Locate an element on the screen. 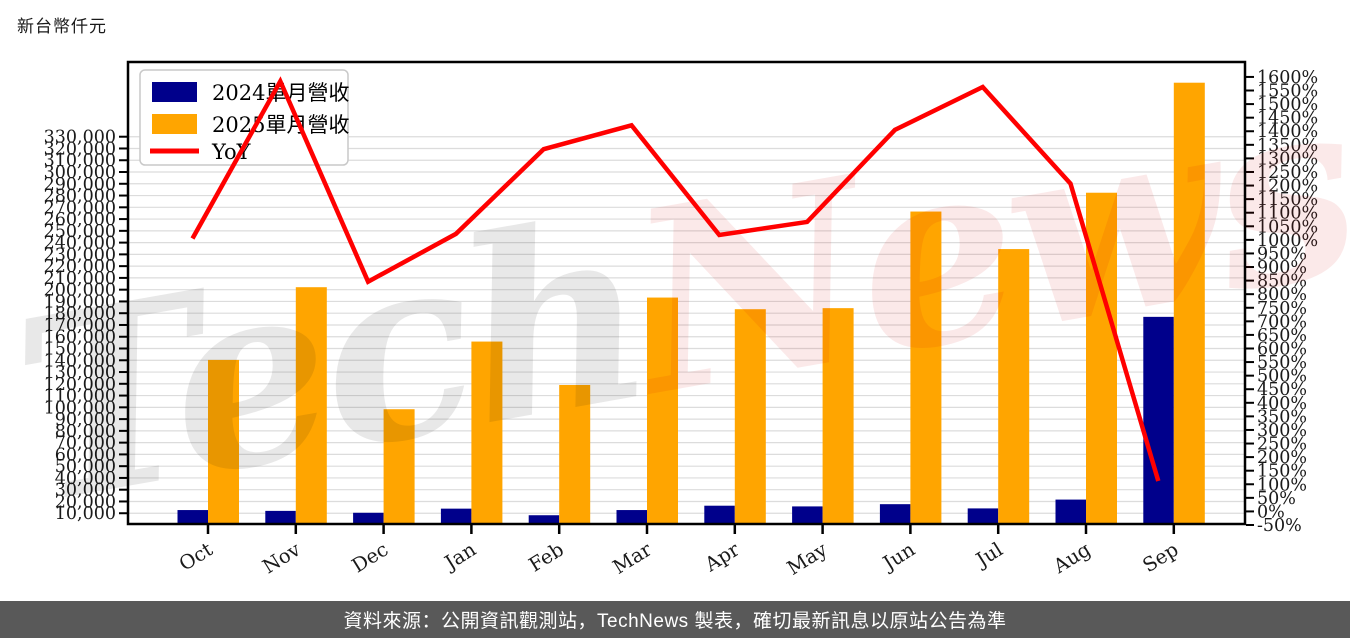 Image resolution: width=1350 pixels, height=638 pixels. bar-2025-jul is located at coordinates (1014, 387).